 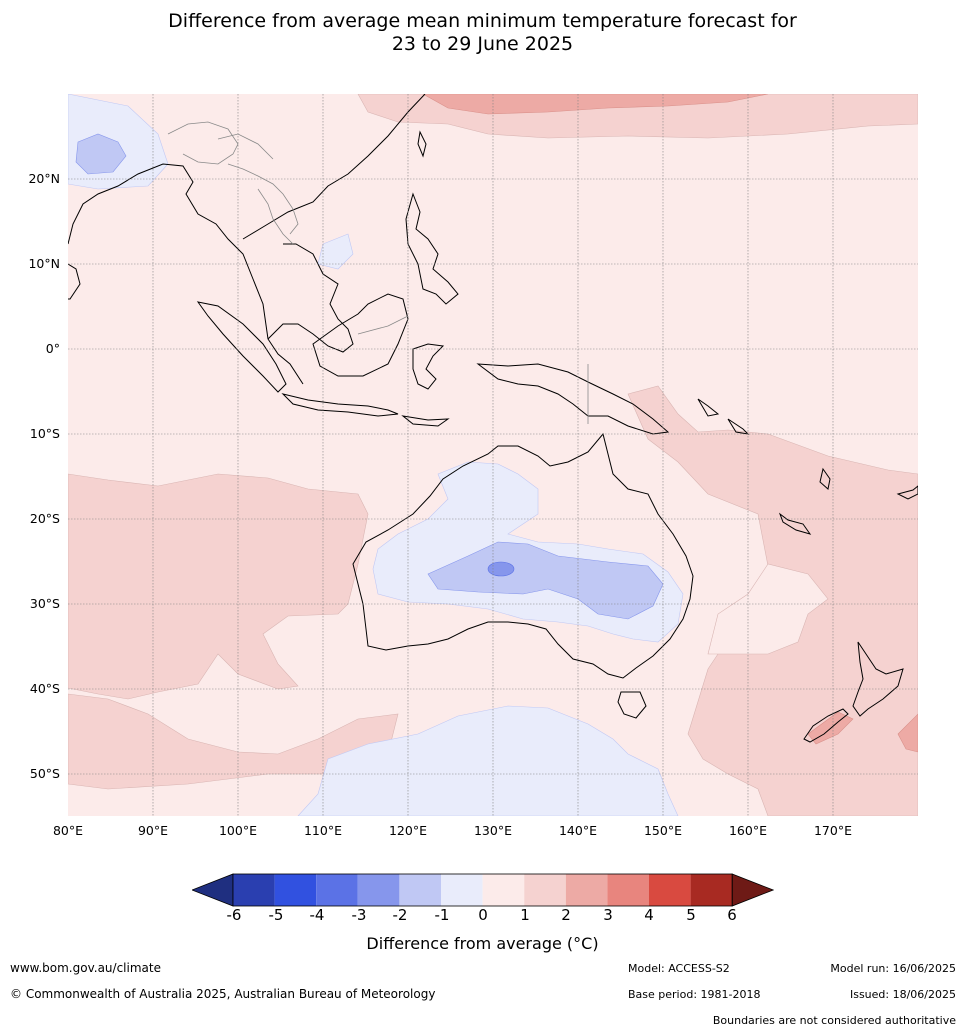 What do you see at coordinates (694, 994) in the screenshot?
I see `base-period-text: Base period: 1981-2018` at bounding box center [694, 994].